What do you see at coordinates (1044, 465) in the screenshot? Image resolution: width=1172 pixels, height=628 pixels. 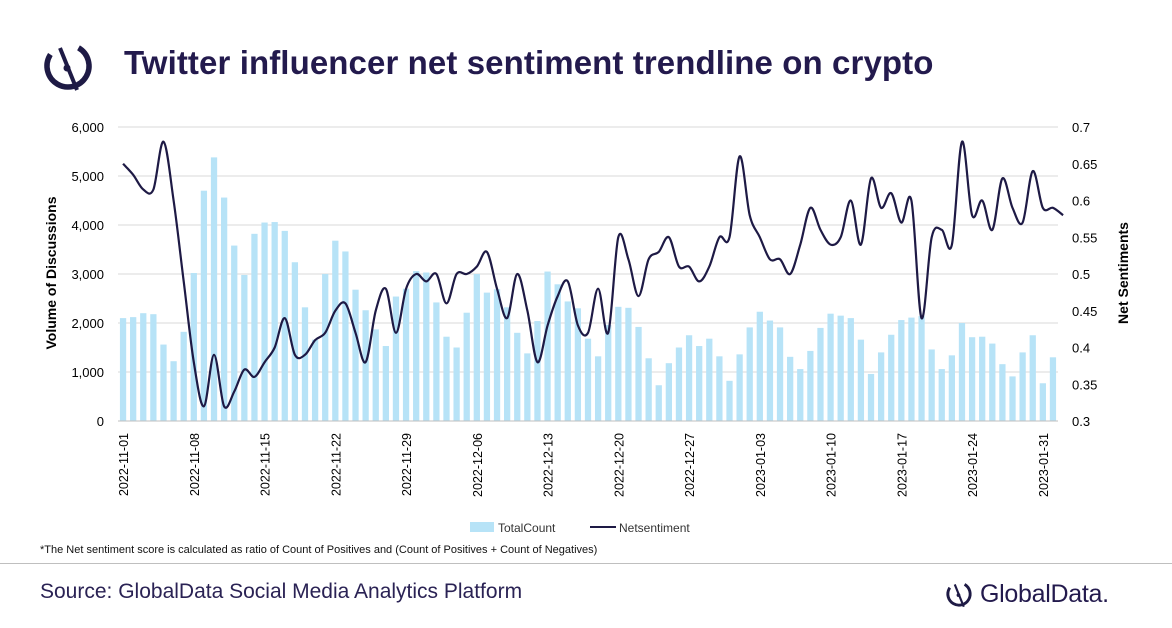 I see `x-tick-label: 2023-01-31` at bounding box center [1044, 465].